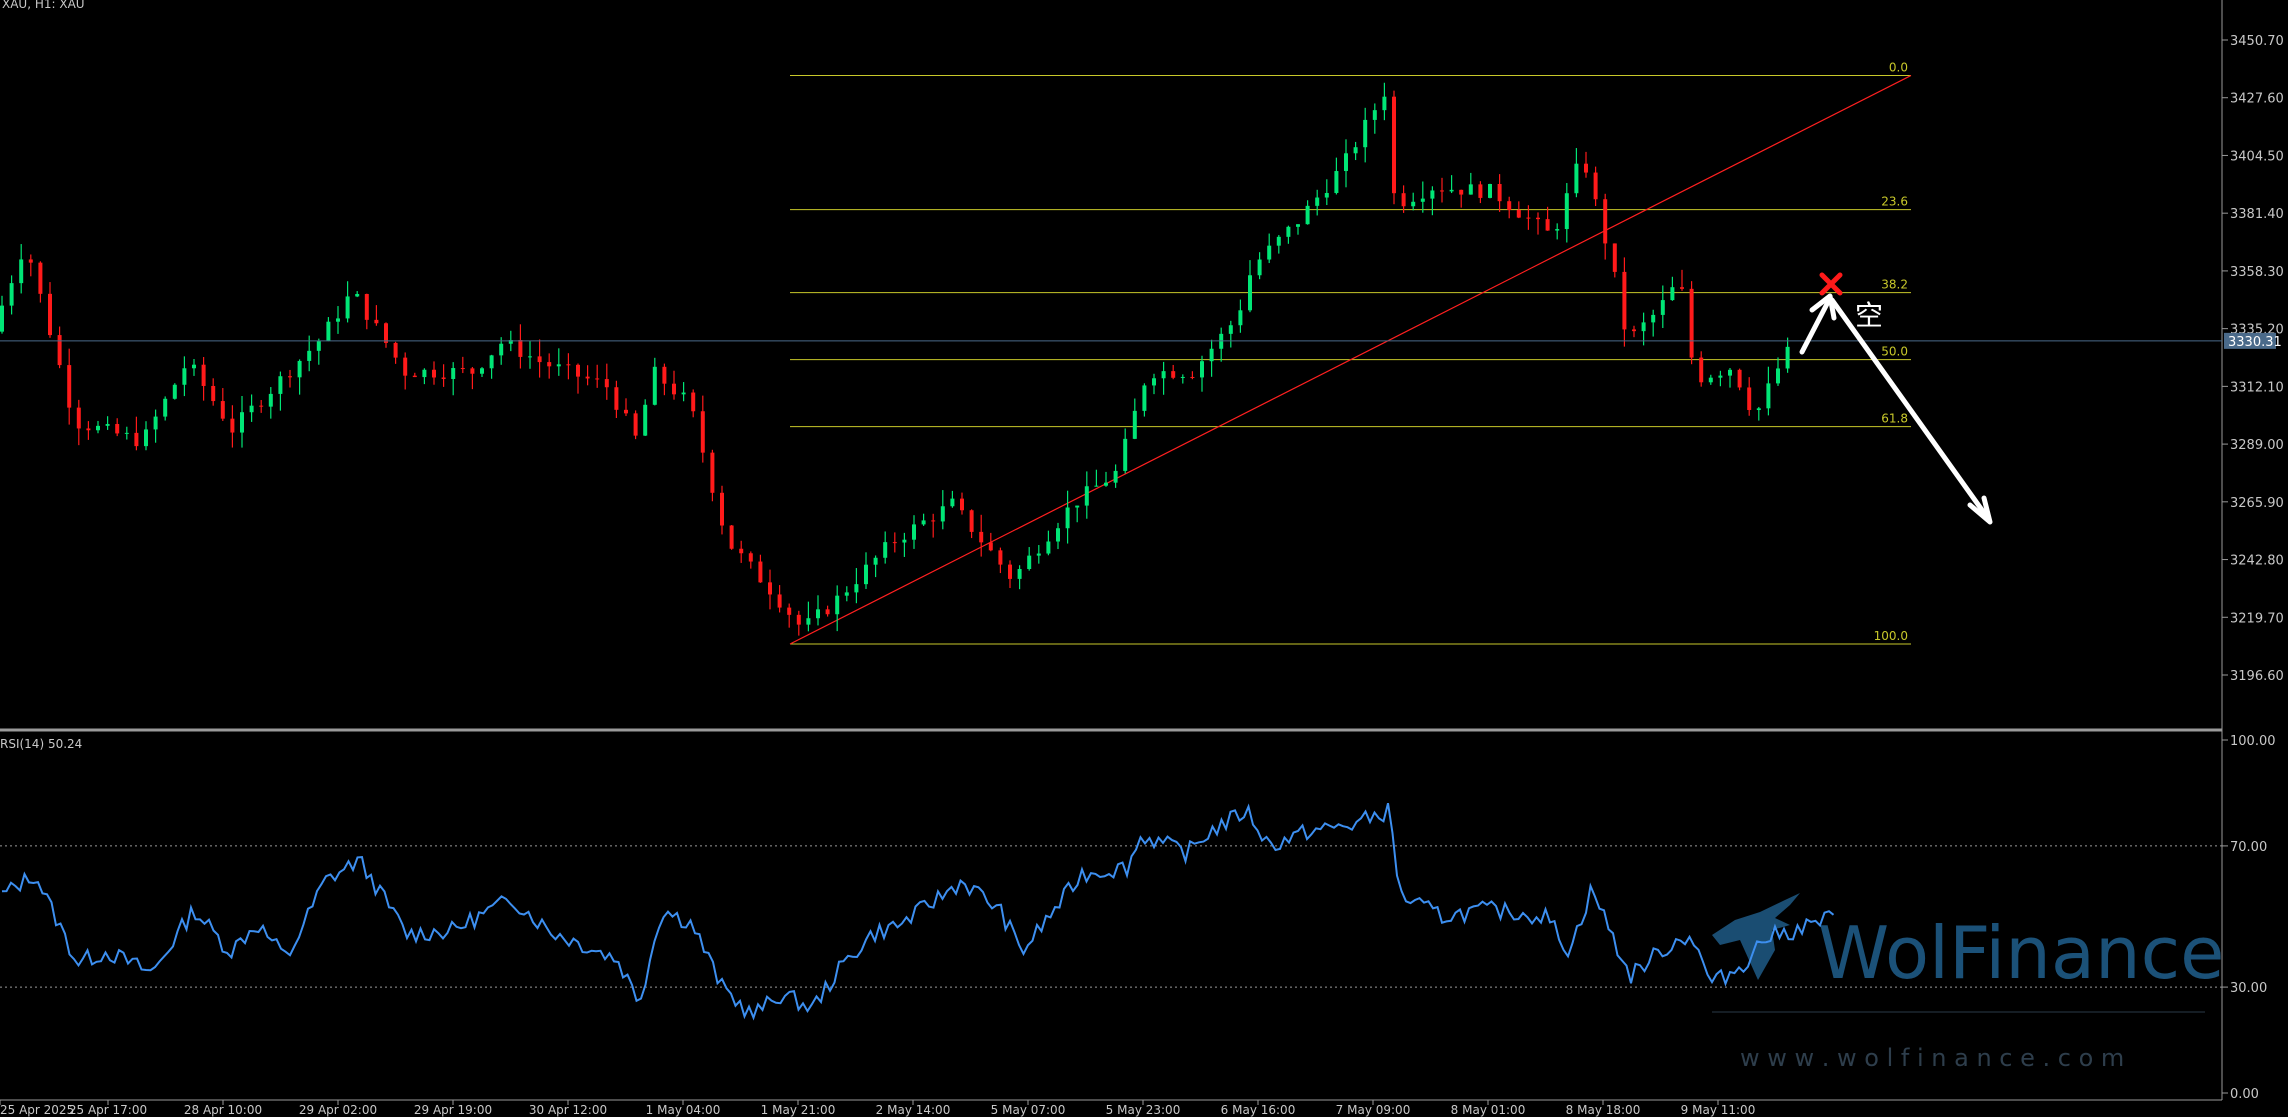 The width and height of the screenshot is (2288, 1117). Describe the element at coordinates (37, 1110) in the screenshot. I see `time-tick-label: 25 Apr 2025` at that location.